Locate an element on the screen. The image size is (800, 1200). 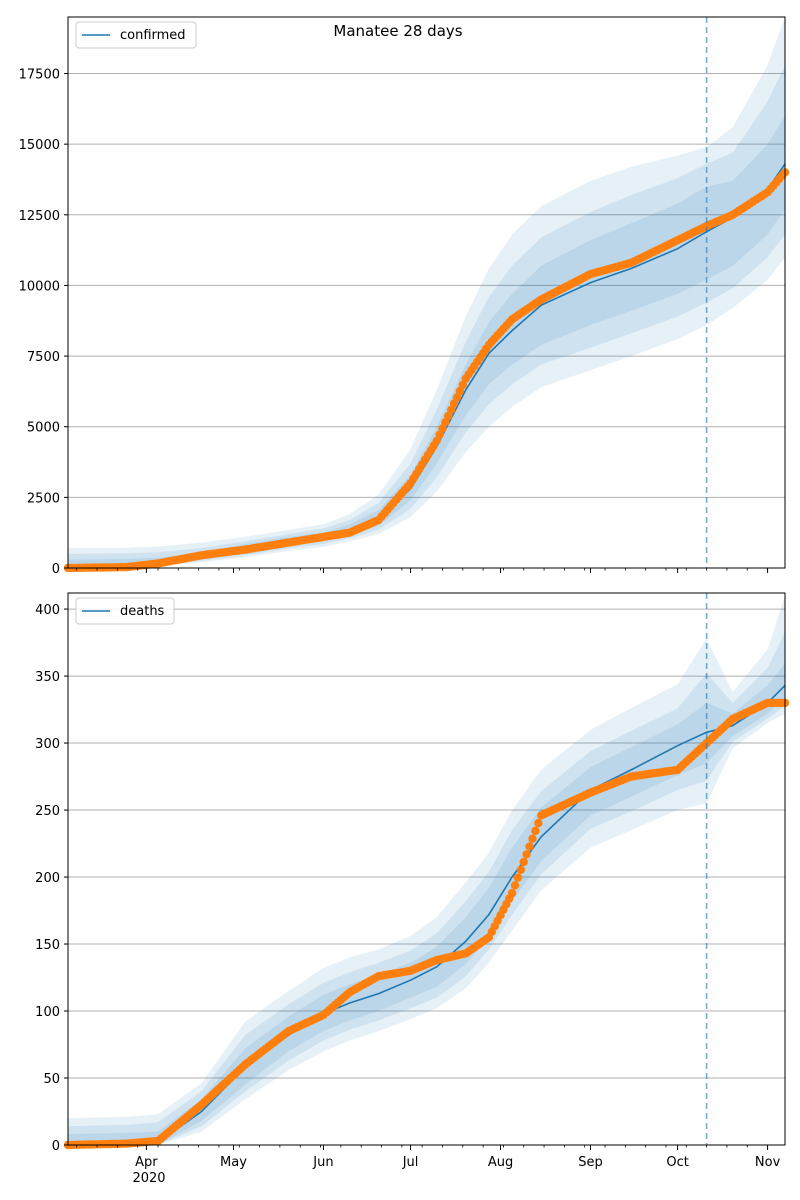
x-month-label: Oct is located at coordinates (677, 1162).